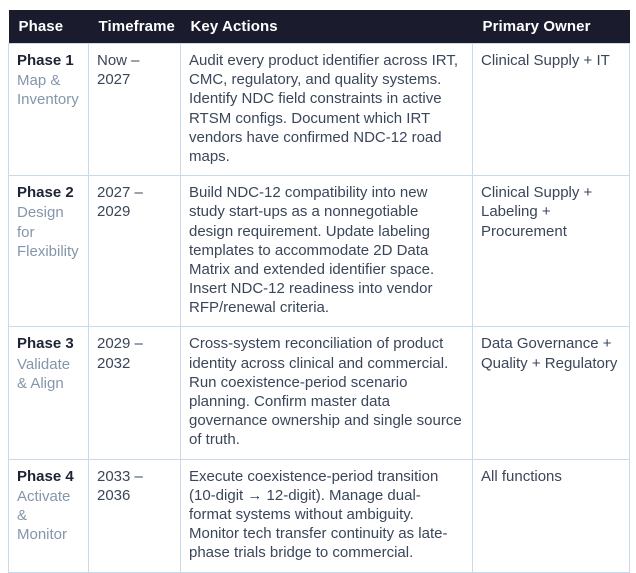  What do you see at coordinates (551, 109) in the screenshot?
I see `primary-owner-cell: Clinical Supply + IT` at bounding box center [551, 109].